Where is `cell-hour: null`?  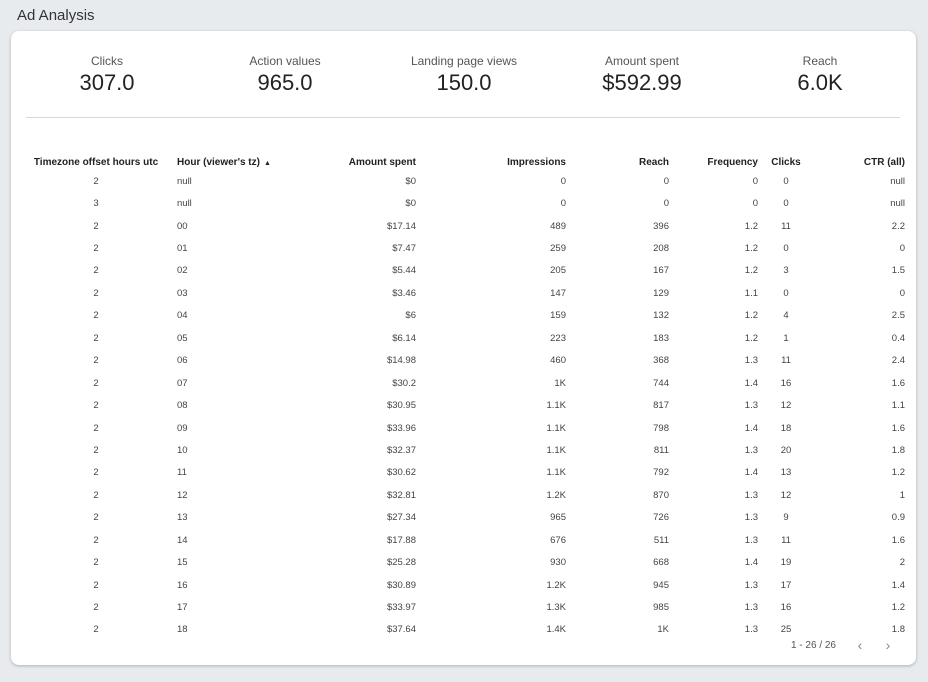
cell-hour: null is located at coordinates (184, 181).